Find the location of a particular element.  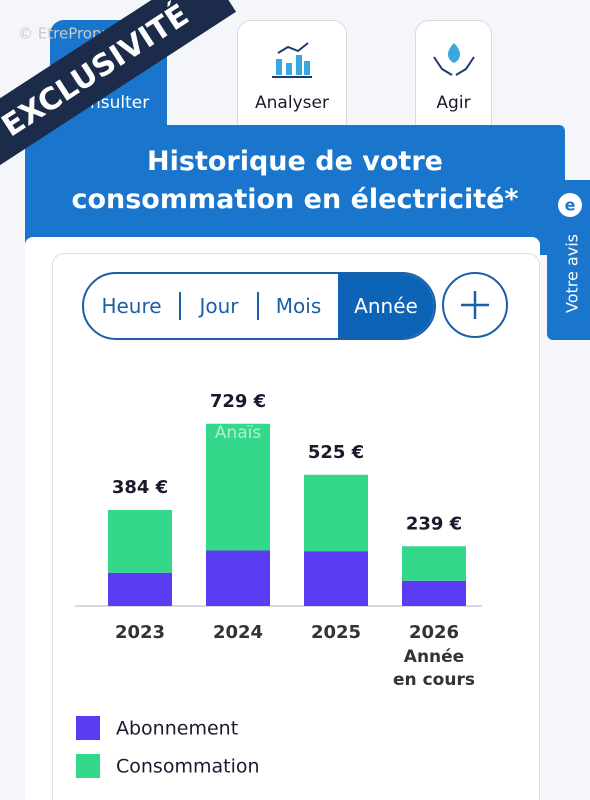

add-button is located at coordinates (475, 305).